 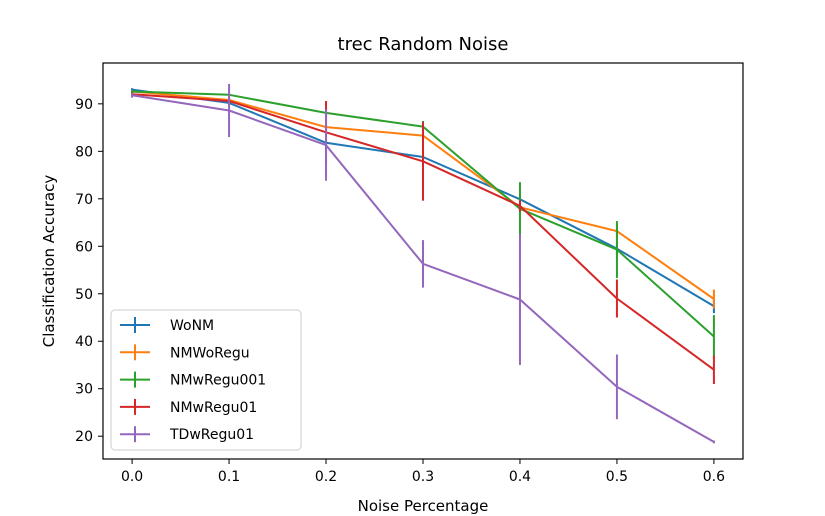 I want to click on y-axis-label: Classification Accuracy, so click(x=49, y=261).